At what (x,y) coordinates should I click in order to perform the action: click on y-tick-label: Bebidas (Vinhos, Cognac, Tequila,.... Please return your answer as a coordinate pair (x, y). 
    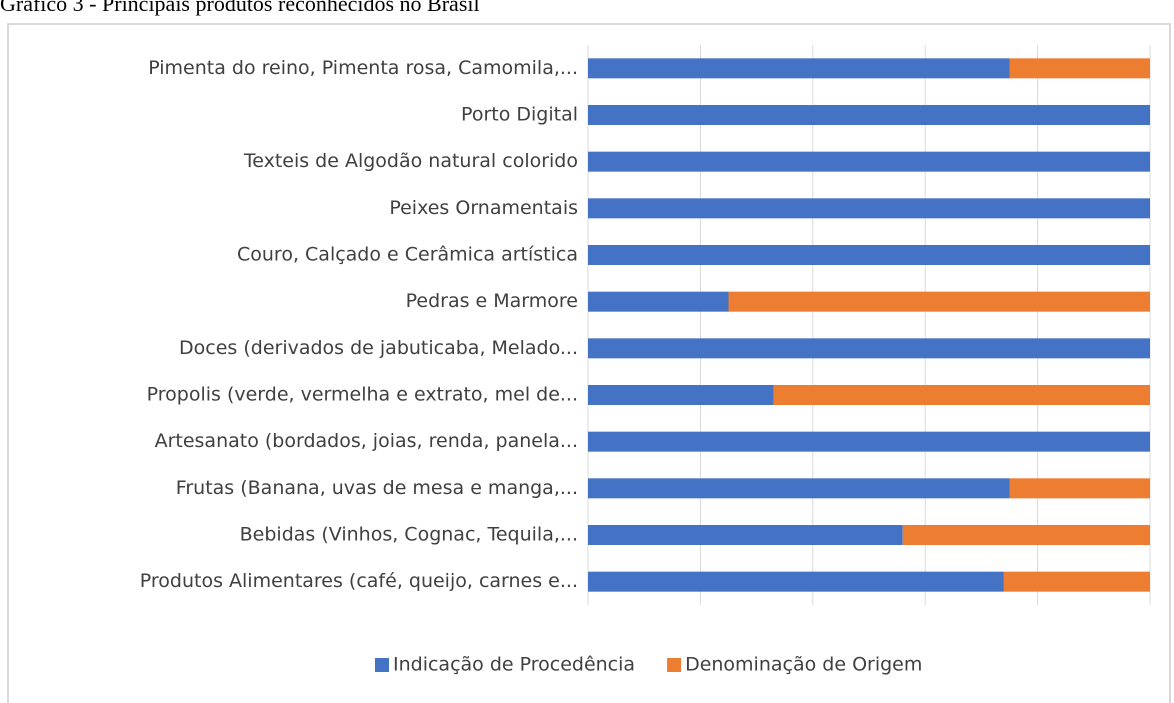
    Looking at the image, I should click on (409, 535).